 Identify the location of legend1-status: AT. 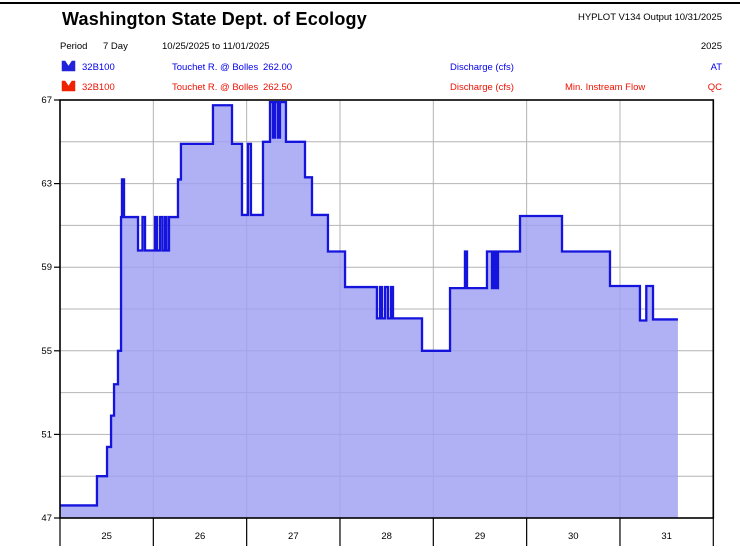
(716, 67).